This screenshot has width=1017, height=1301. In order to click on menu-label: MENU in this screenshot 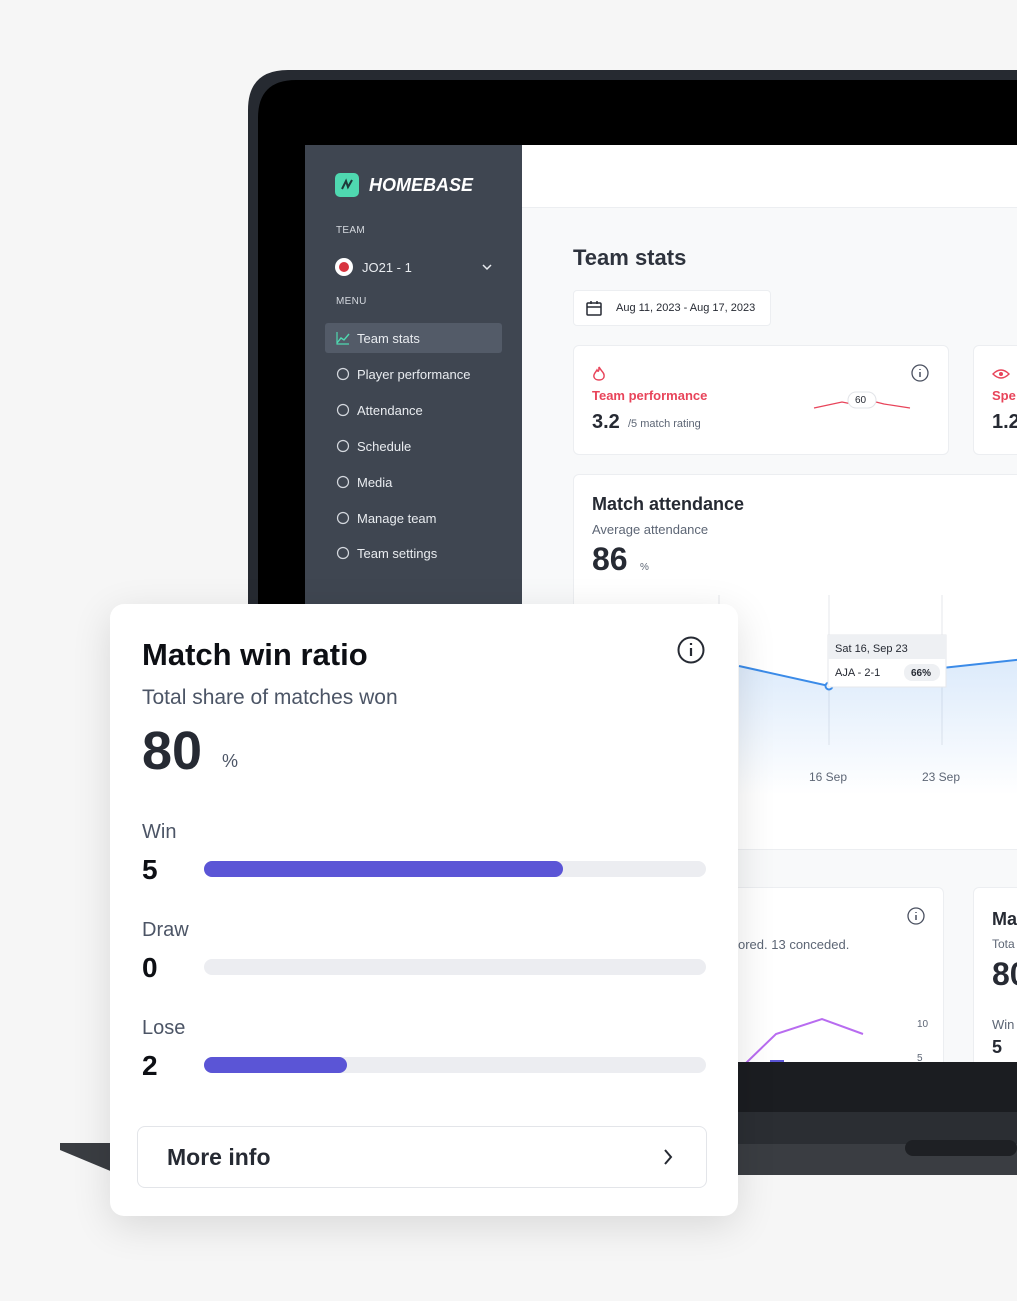, I will do `click(351, 301)`.